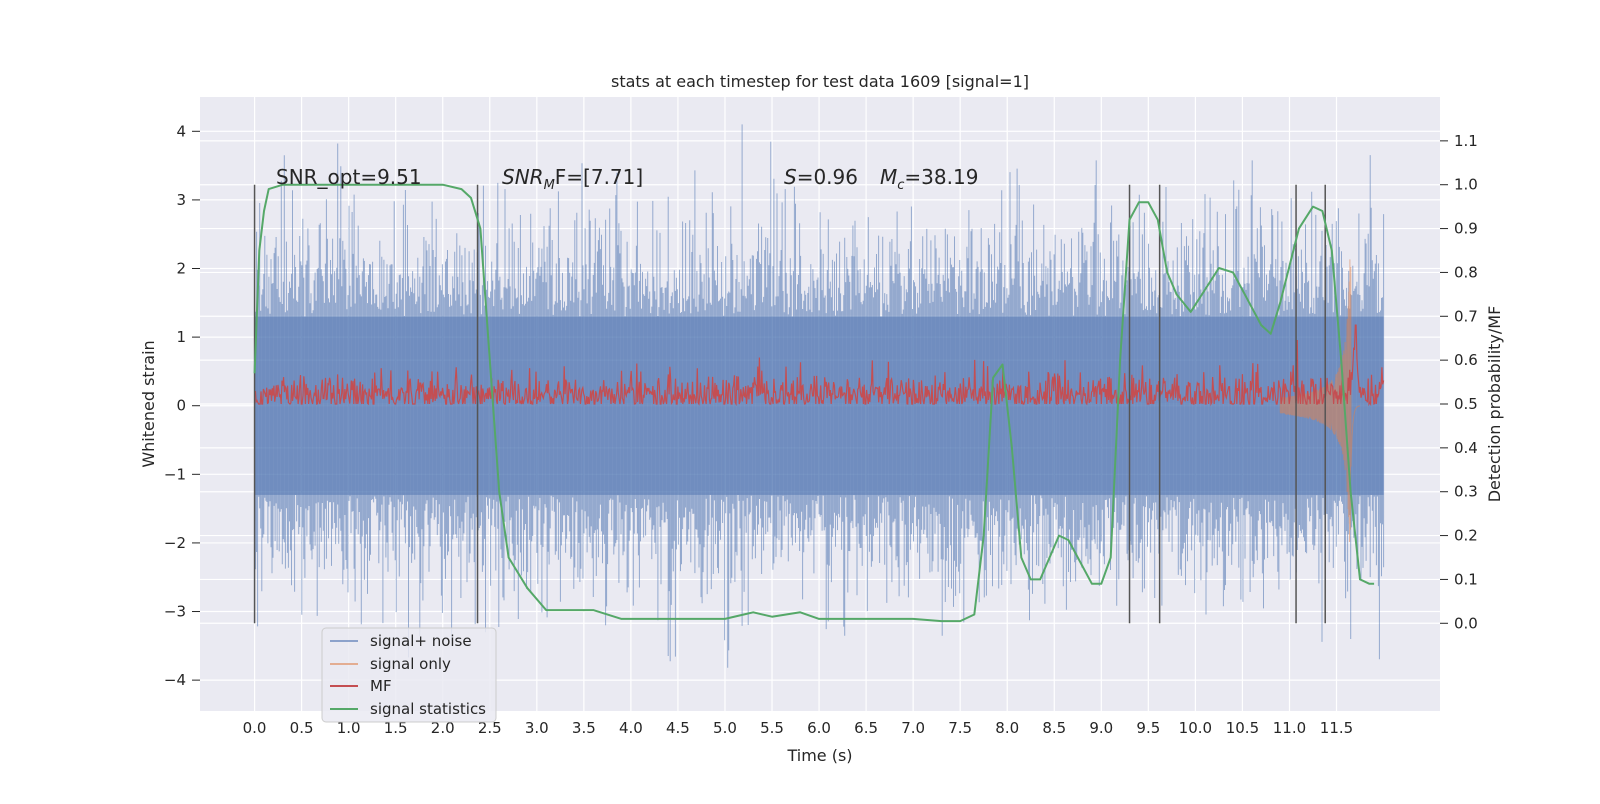  I want to click on x-tick-label: 9.0, so click(1101, 728).